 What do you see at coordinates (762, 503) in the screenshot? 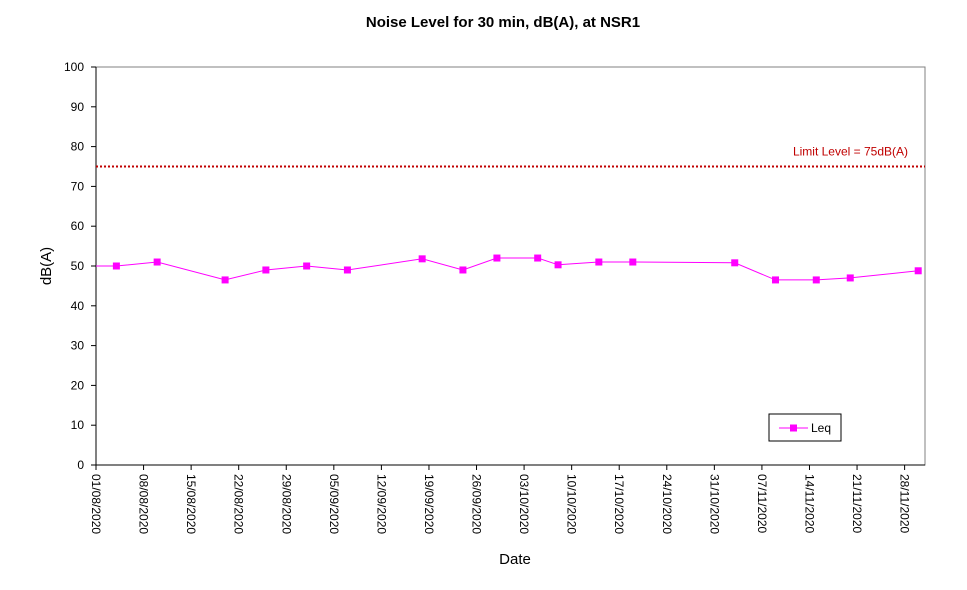
I see `x-tick-label: 07/11/2020` at bounding box center [762, 503].